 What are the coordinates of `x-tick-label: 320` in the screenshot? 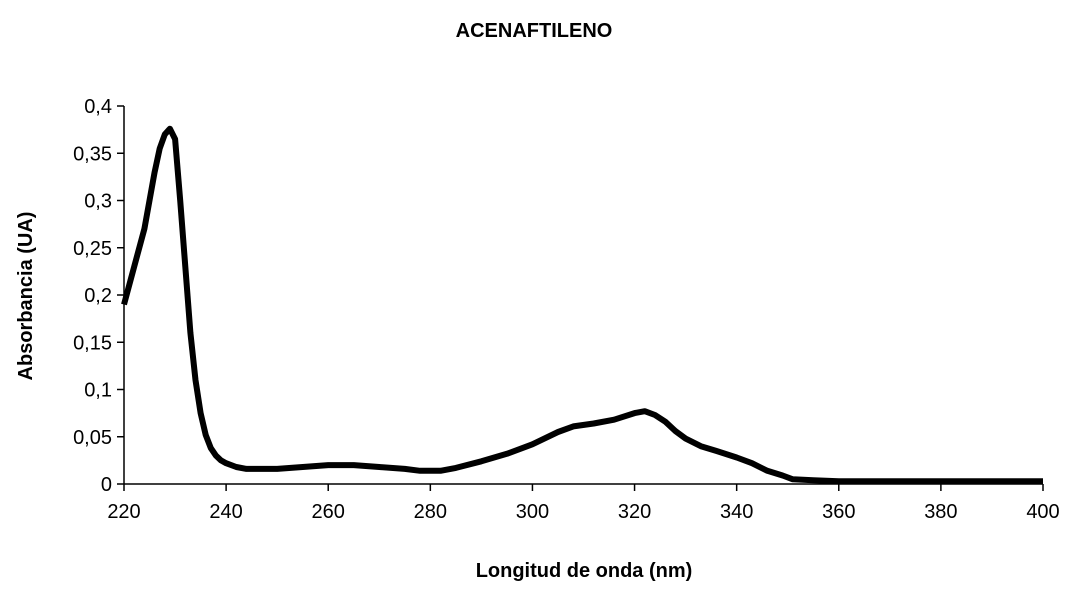 It's located at (634, 512).